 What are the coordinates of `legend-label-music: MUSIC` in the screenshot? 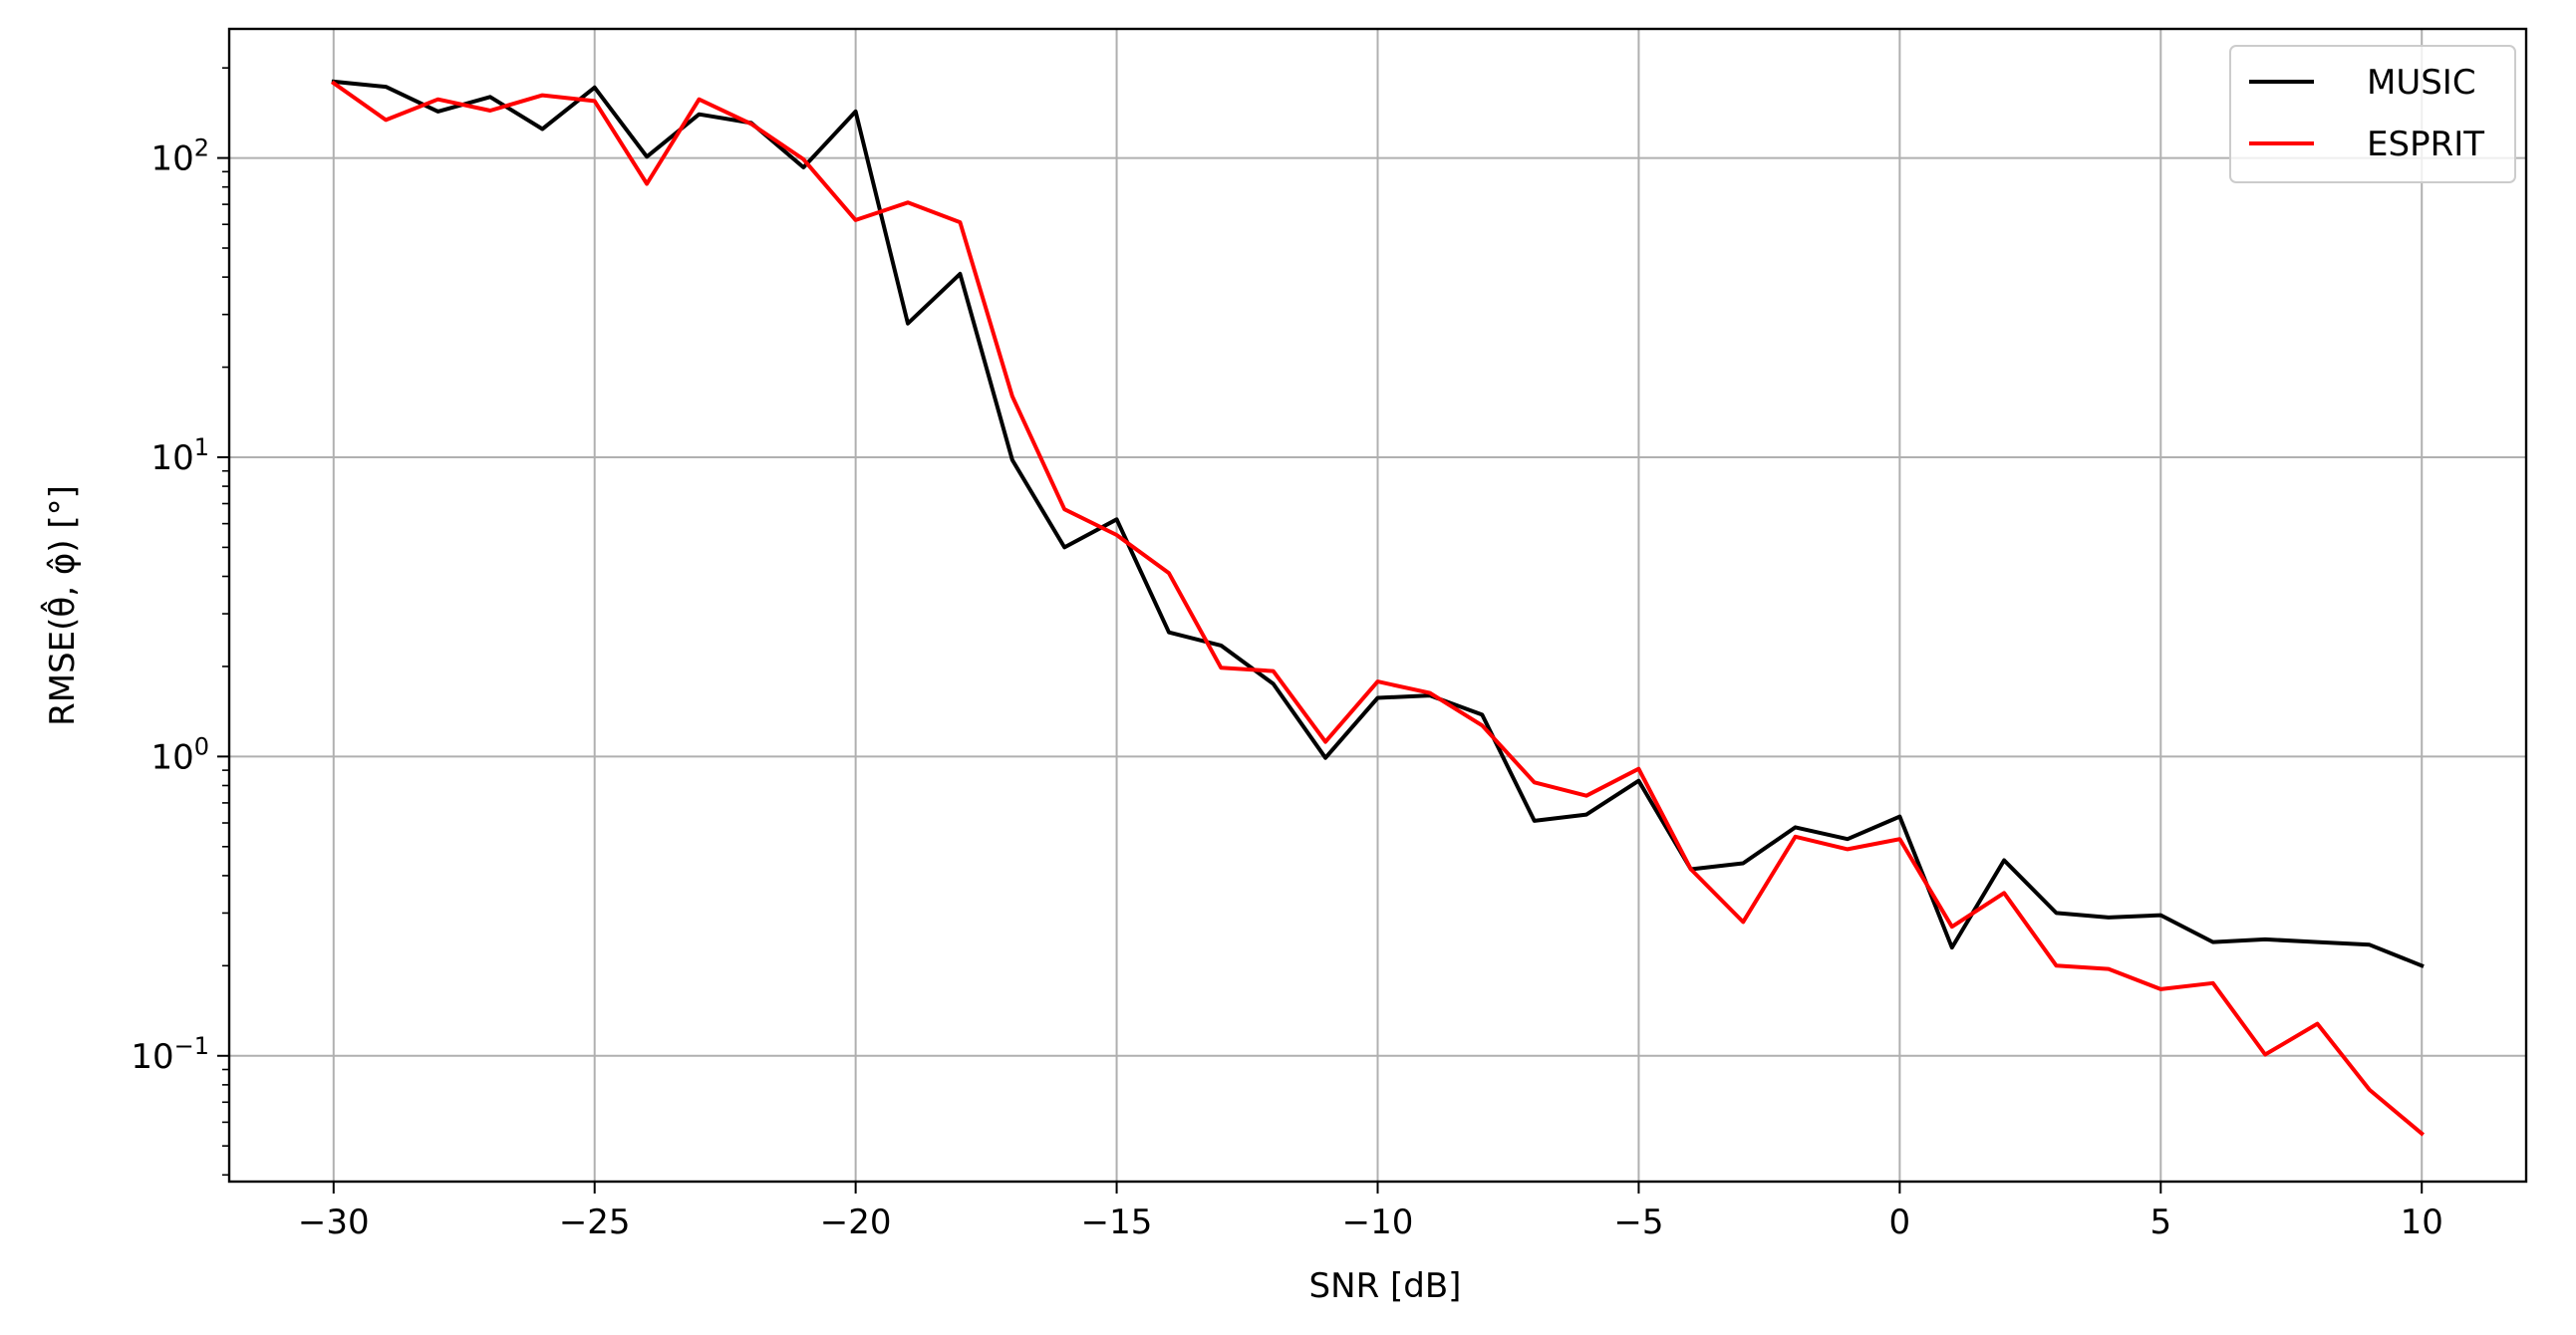 It's located at (2421, 83).